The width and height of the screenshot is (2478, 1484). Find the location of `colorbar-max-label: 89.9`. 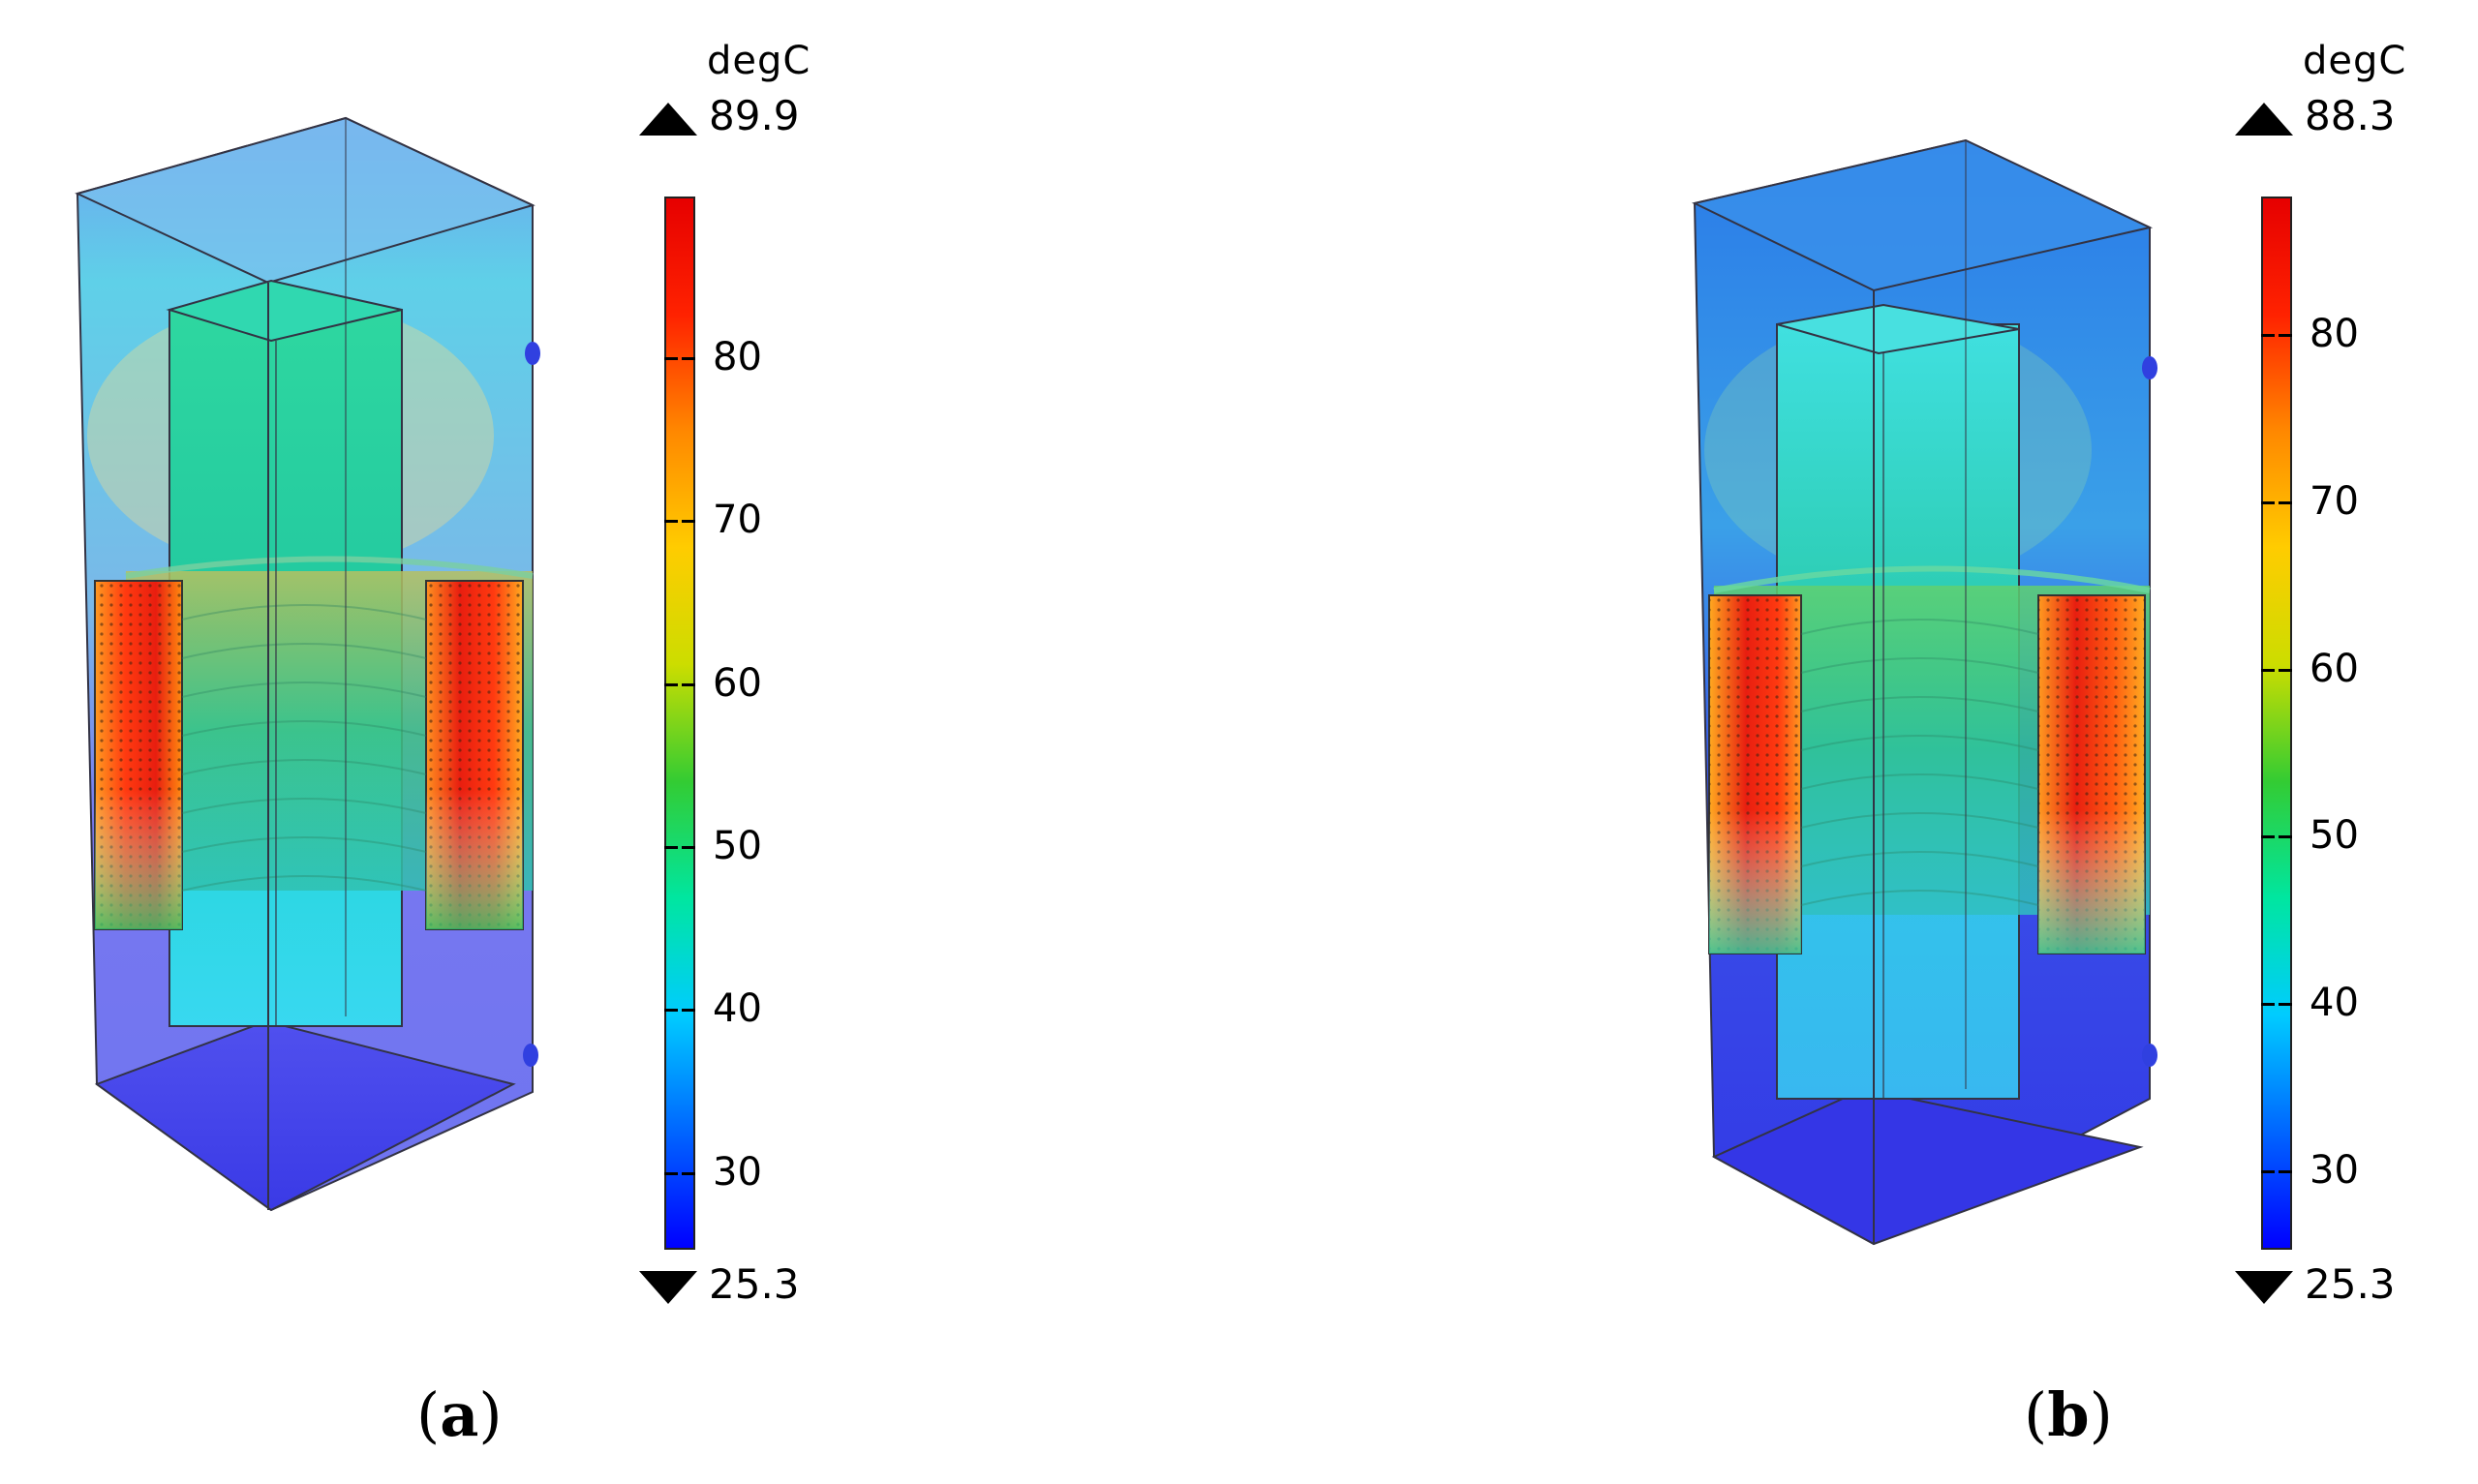

colorbar-max-label: 89.9 is located at coordinates (719, 115).